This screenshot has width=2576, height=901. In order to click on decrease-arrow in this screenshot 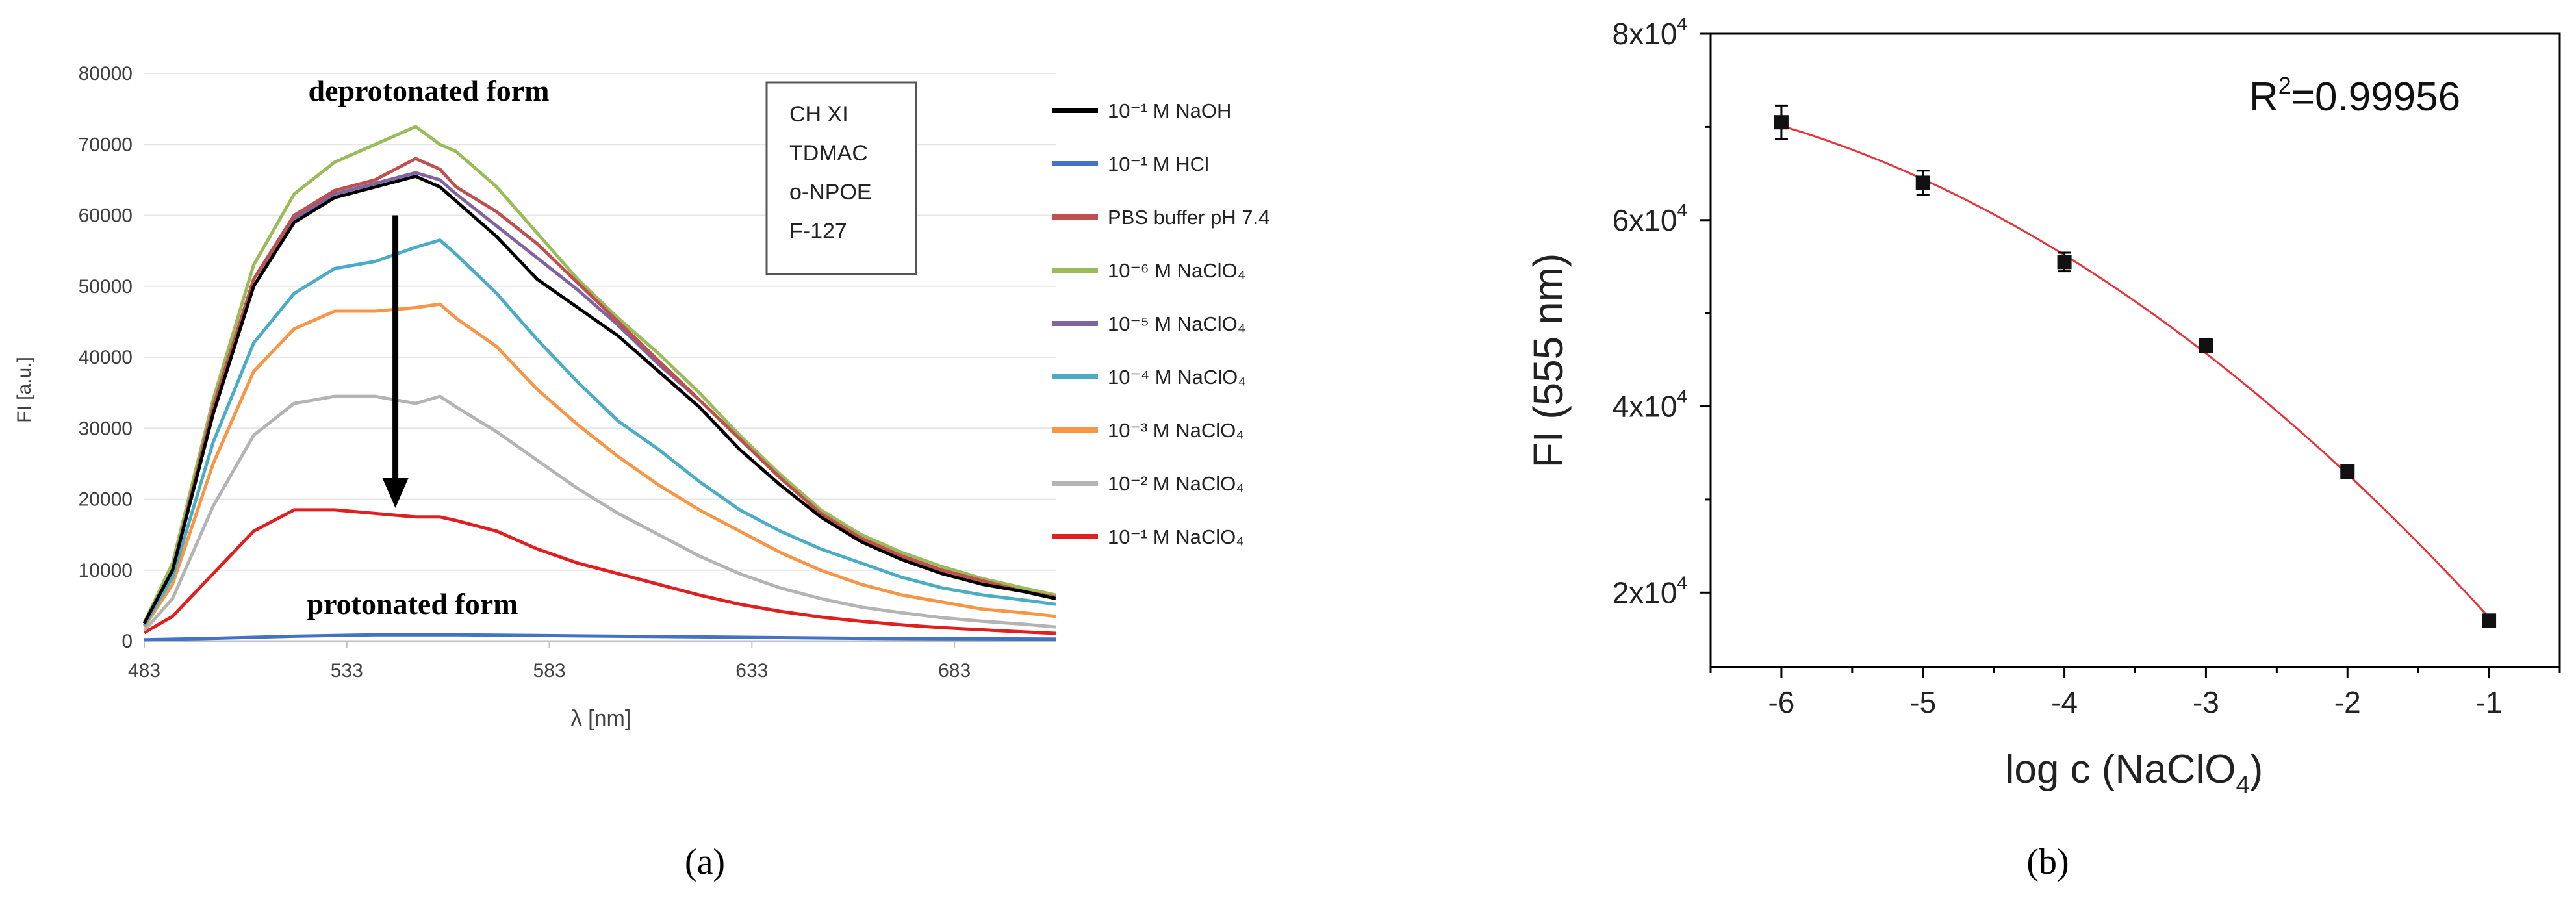, I will do `click(395, 361)`.